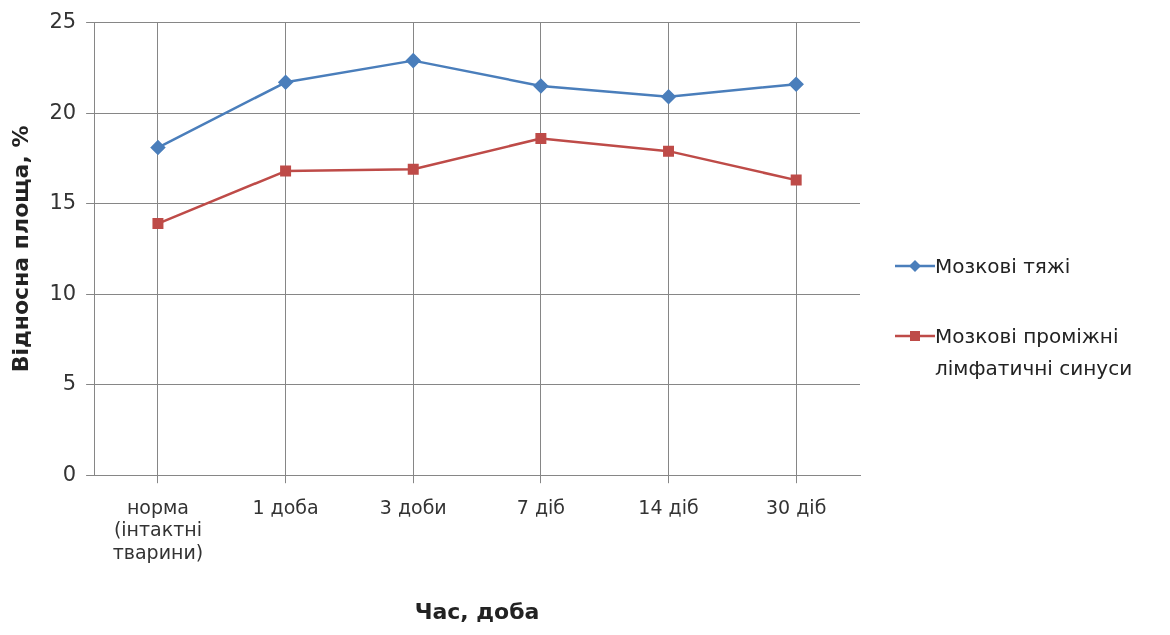  What do you see at coordinates (1034, 352) in the screenshot?
I see `legend-label: Мозкові проміжні лімфатичні синуси` at bounding box center [1034, 352].